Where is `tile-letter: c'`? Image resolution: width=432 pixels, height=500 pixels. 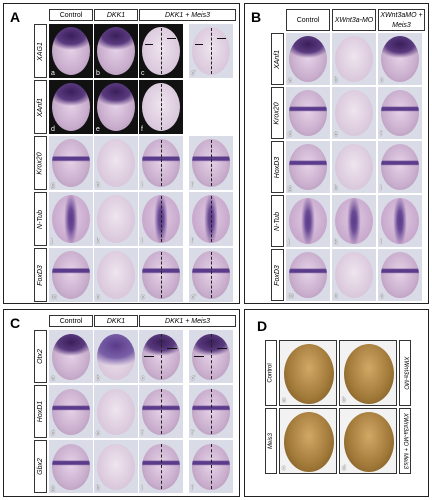 tile-letter: c' is located at coordinates (193, 378).